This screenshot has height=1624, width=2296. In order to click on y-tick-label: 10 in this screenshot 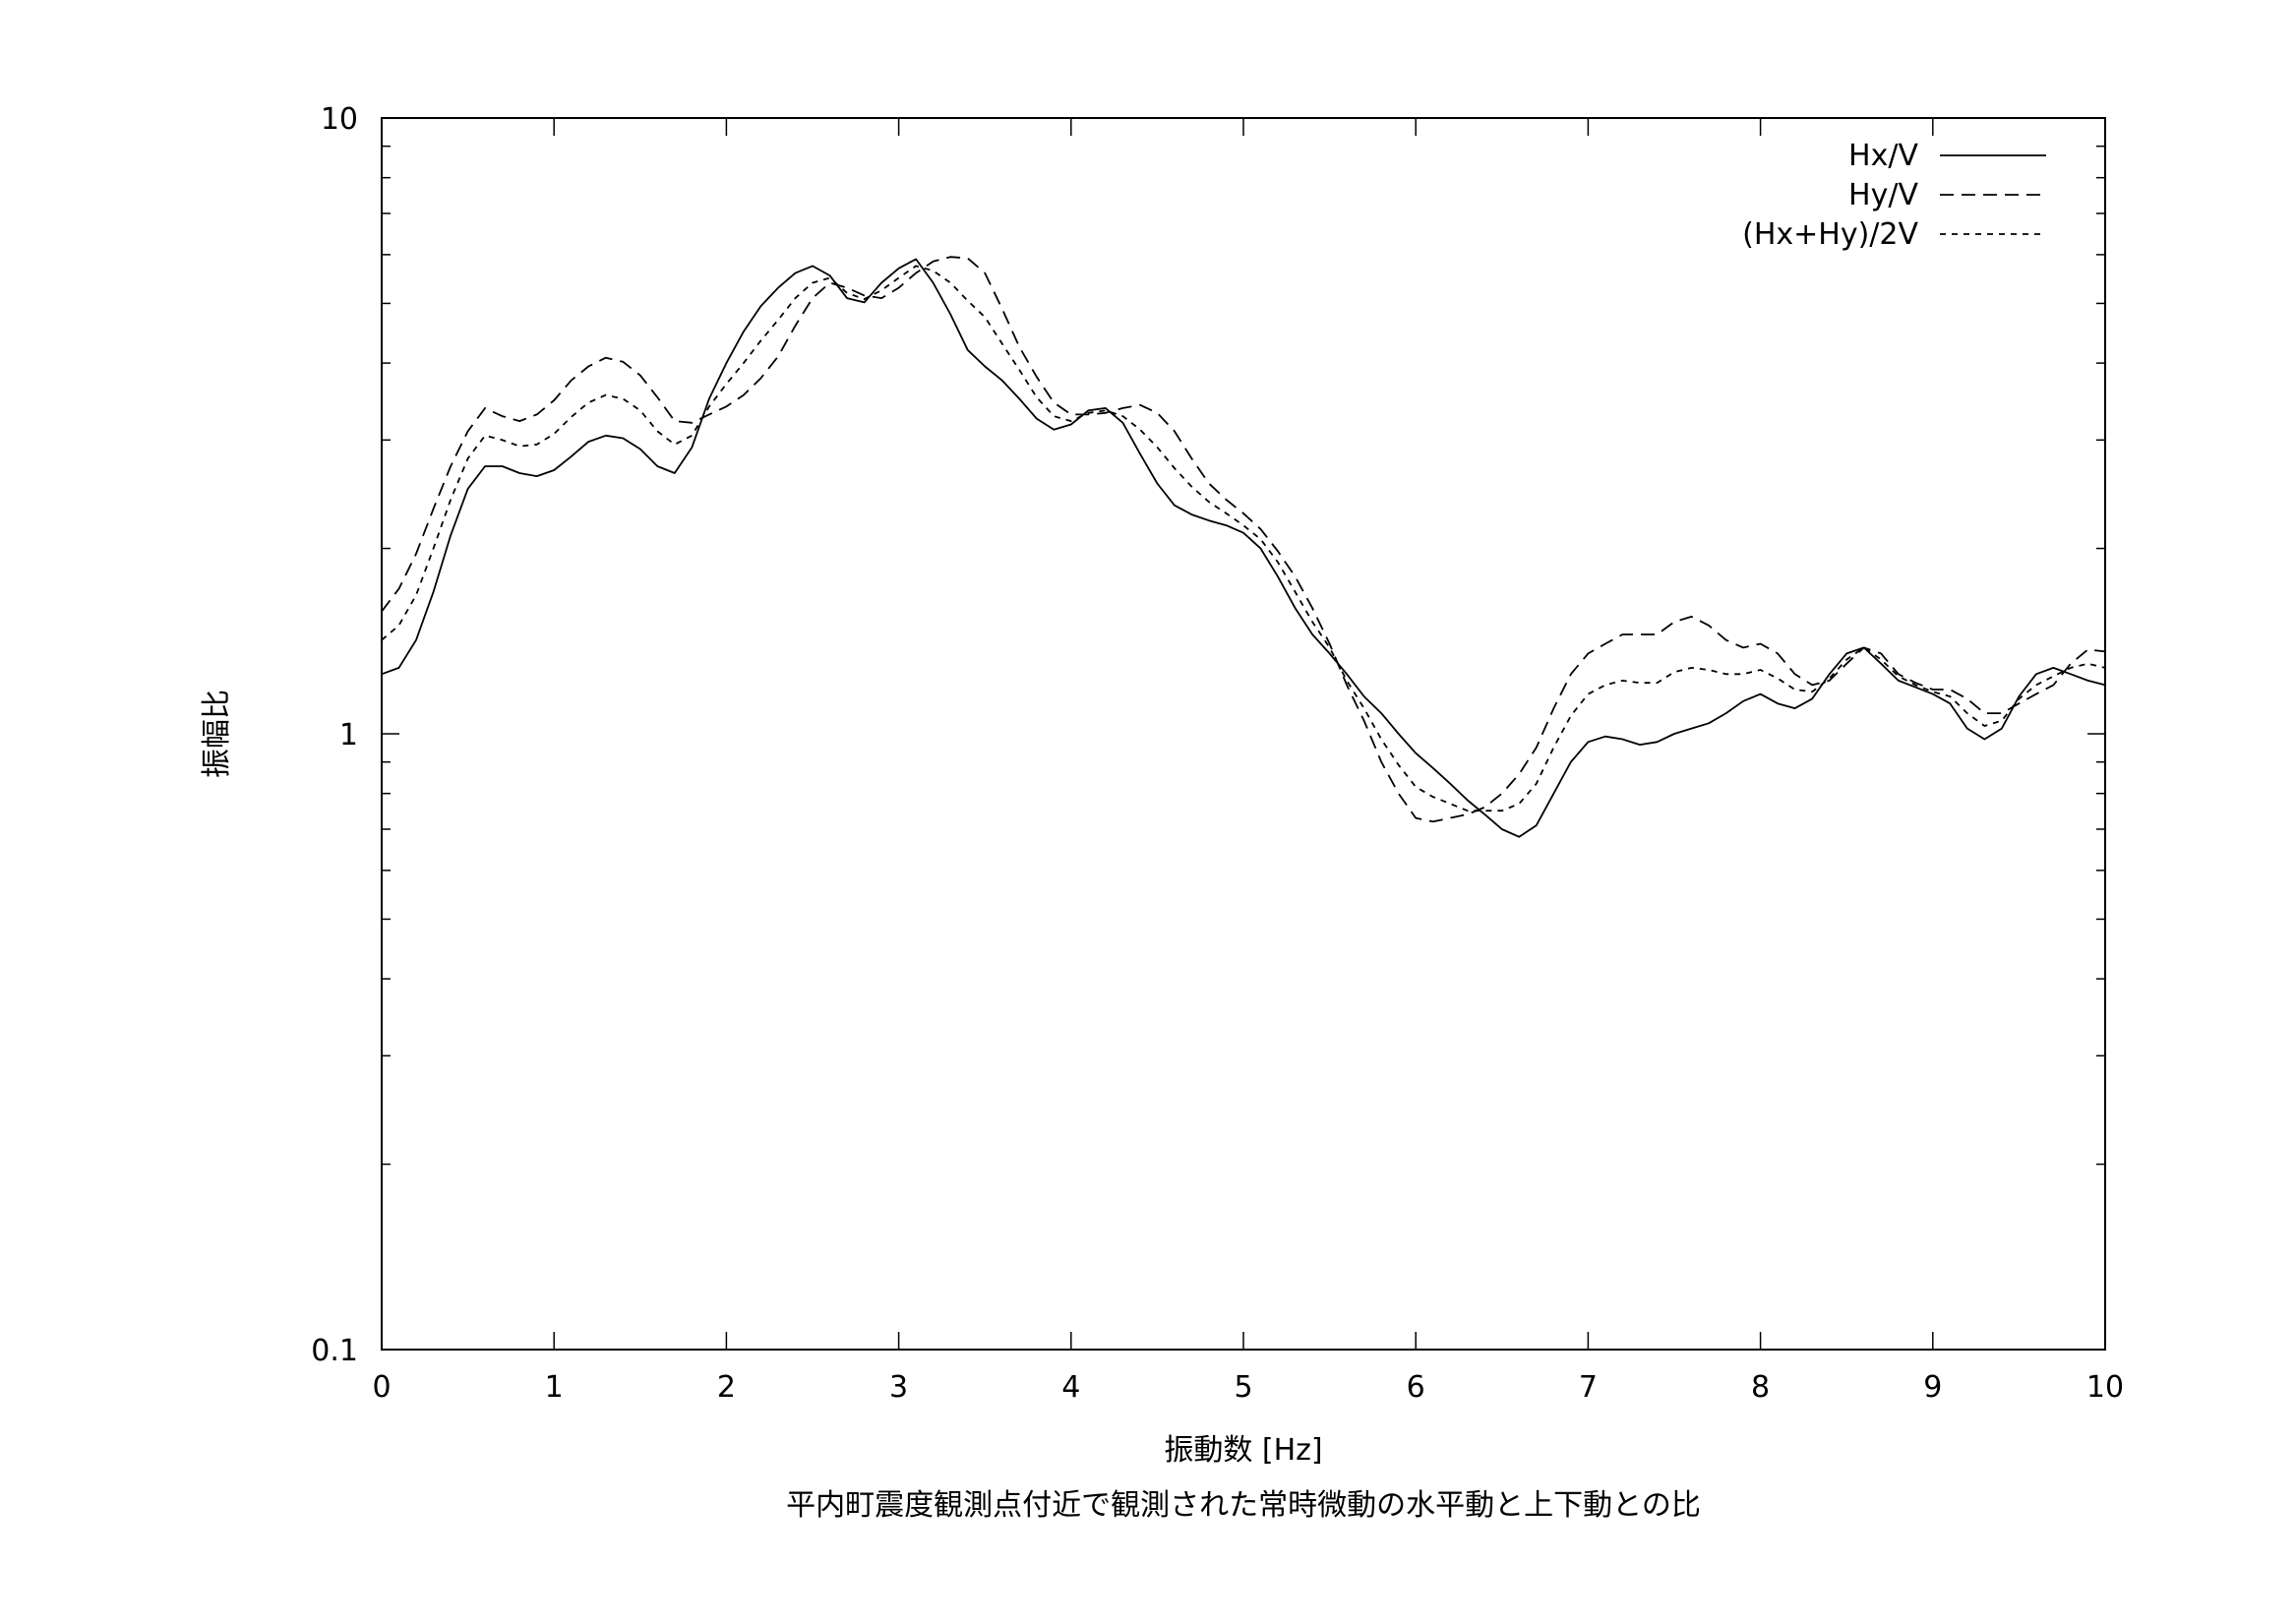, I will do `click(339, 119)`.